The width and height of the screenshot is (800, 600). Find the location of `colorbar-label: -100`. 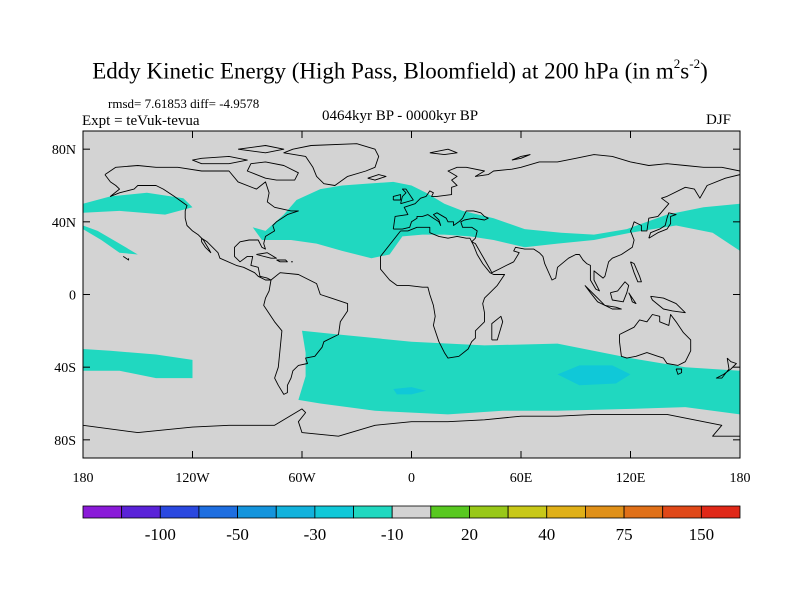

colorbar-label: -100 is located at coordinates (160, 534).